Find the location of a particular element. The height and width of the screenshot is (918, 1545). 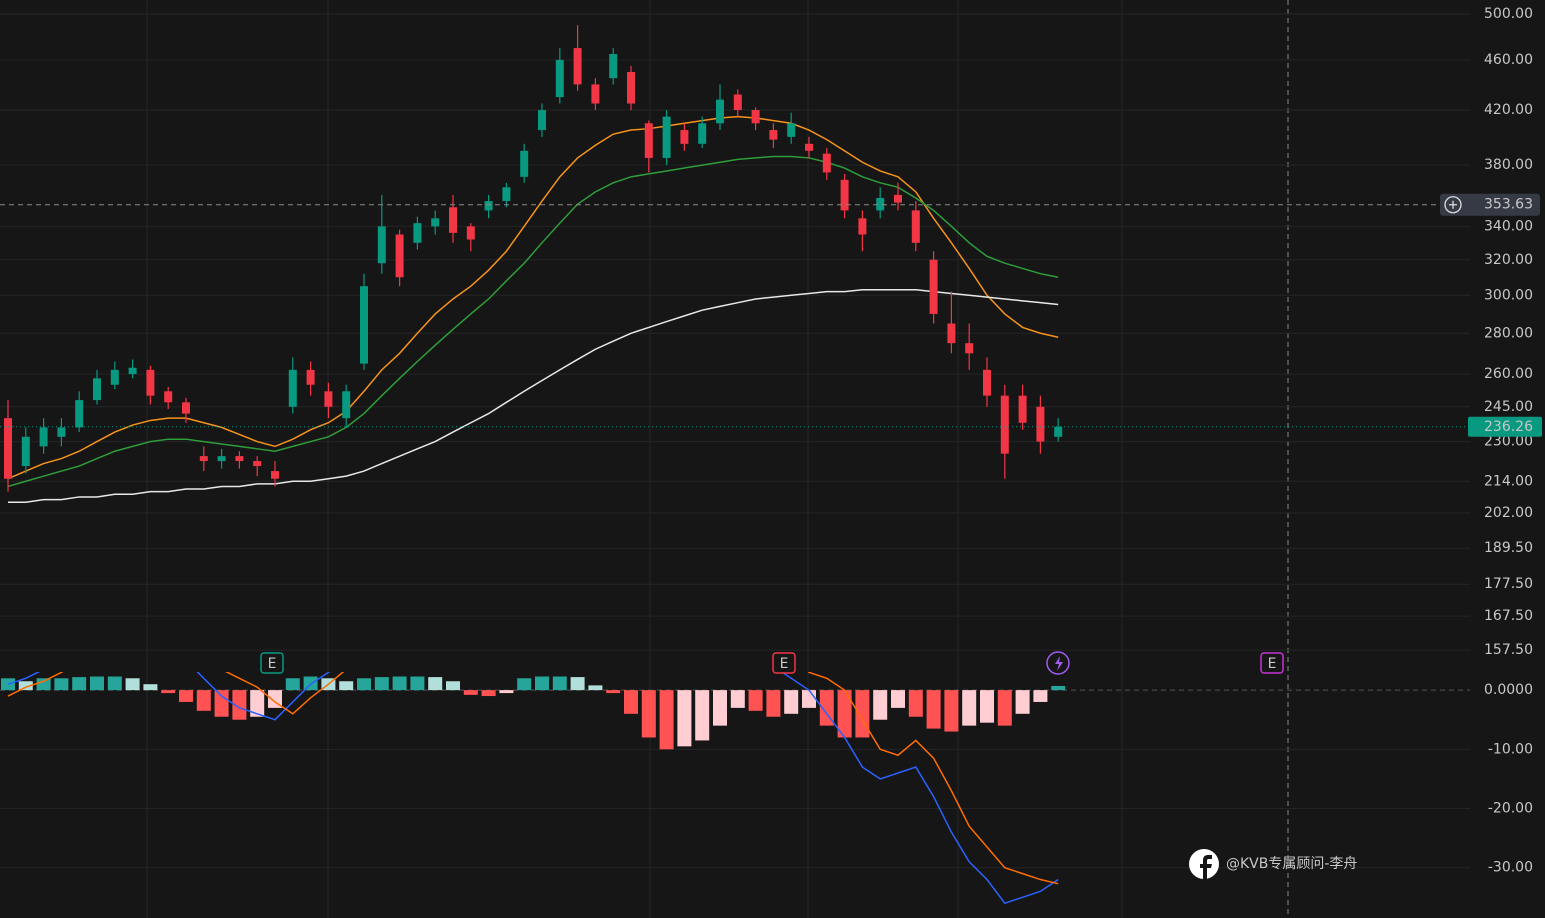

y2-tick-label: 0.0000 is located at coordinates (1508, 690).